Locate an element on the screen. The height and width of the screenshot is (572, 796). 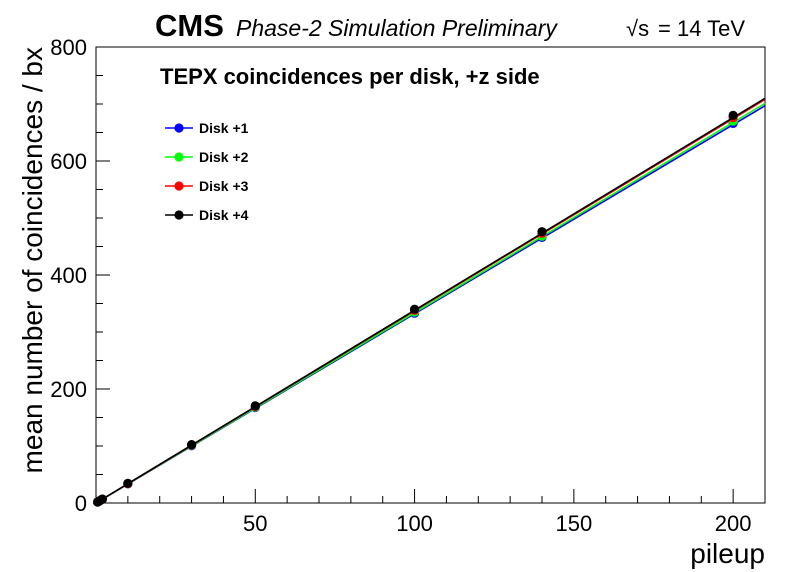
energy-sqrt-label: √s is located at coordinates (637, 28).